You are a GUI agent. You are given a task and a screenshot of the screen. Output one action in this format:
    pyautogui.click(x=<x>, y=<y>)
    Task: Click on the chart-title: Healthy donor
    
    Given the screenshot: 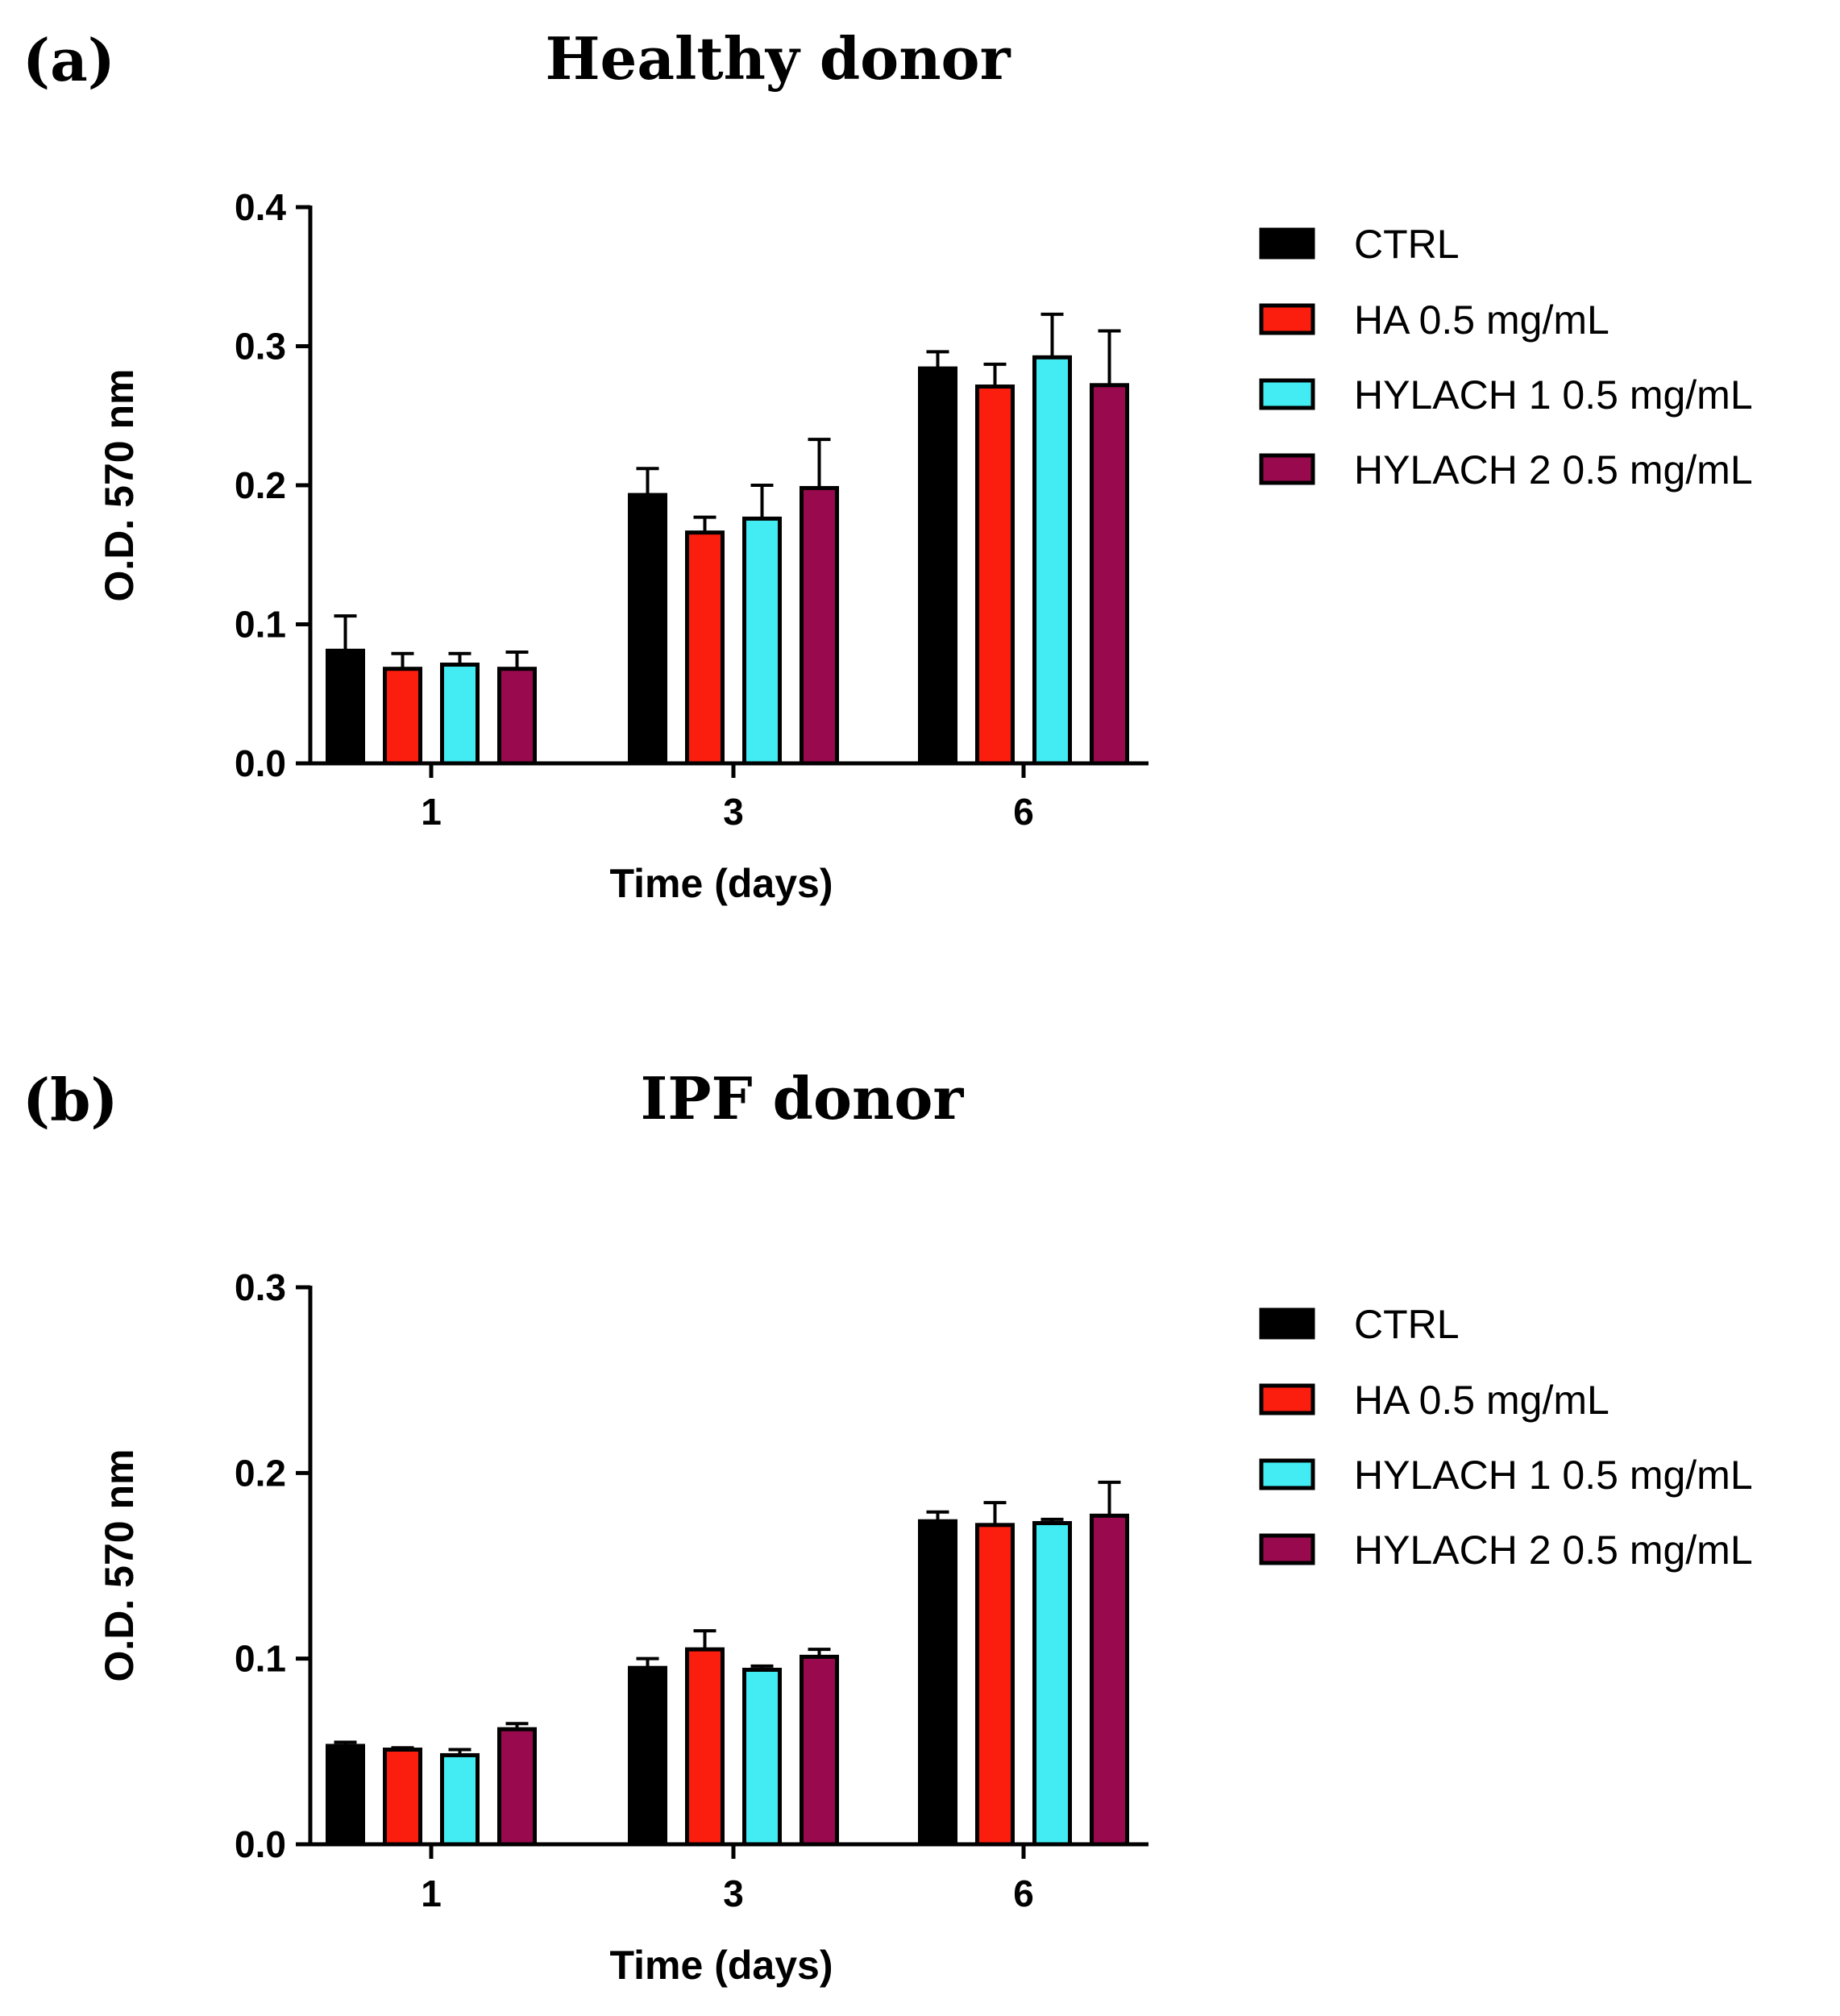 What is the action you would take?
    pyautogui.click(x=778, y=58)
    